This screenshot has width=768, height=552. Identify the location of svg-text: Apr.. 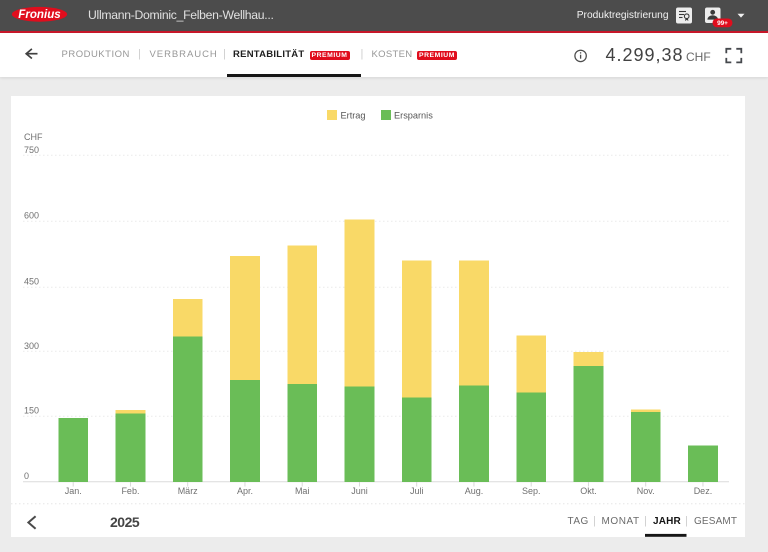
(245, 491).